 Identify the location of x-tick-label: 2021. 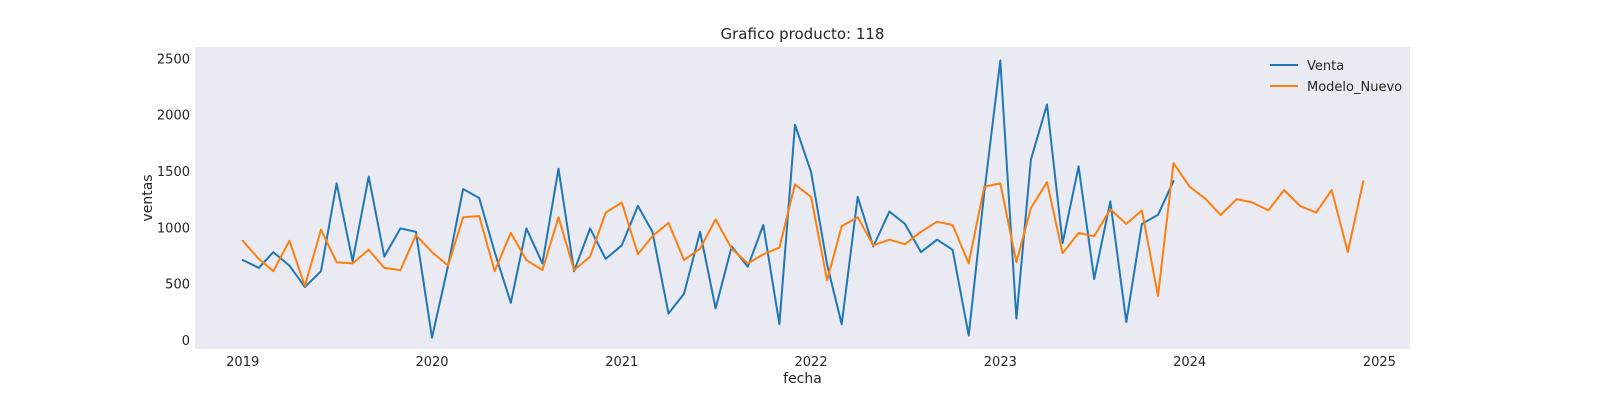
(621, 362).